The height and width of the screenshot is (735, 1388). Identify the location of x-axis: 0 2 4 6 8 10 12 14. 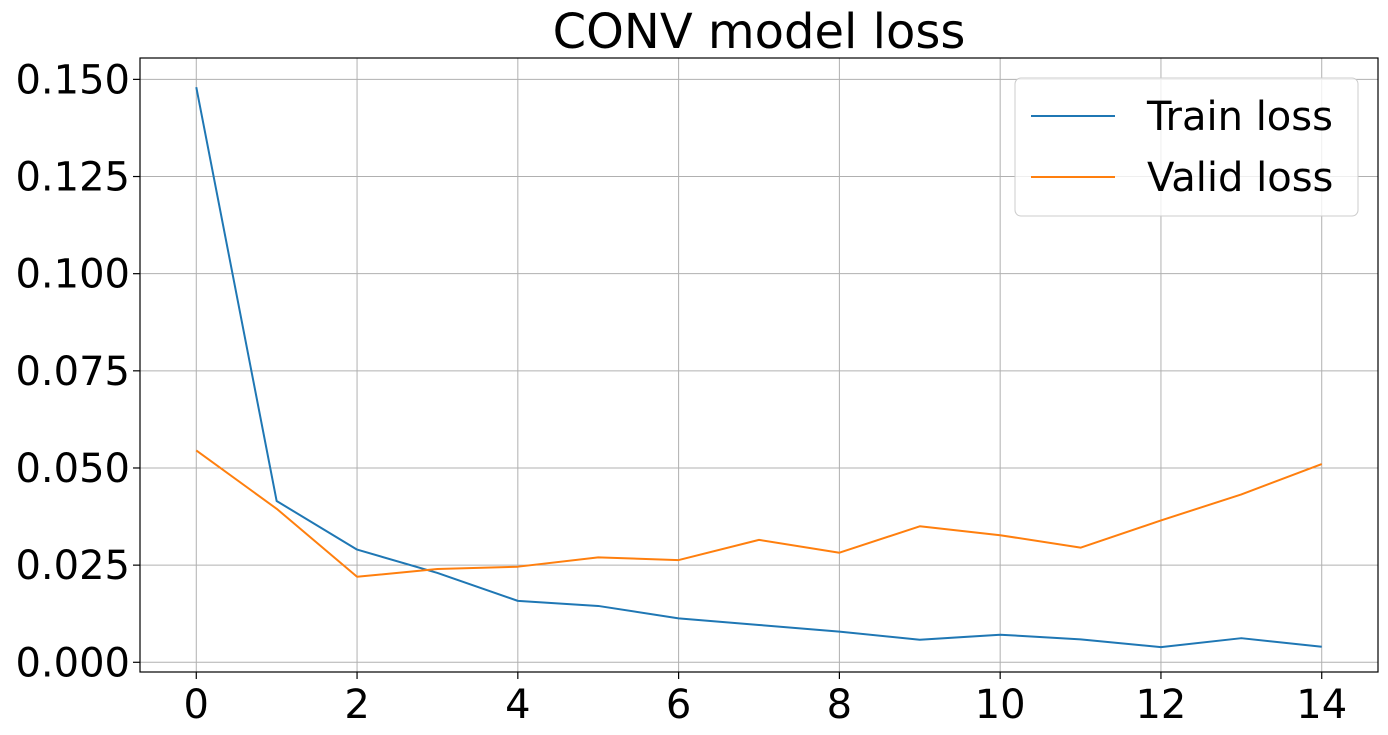
(765, 700).